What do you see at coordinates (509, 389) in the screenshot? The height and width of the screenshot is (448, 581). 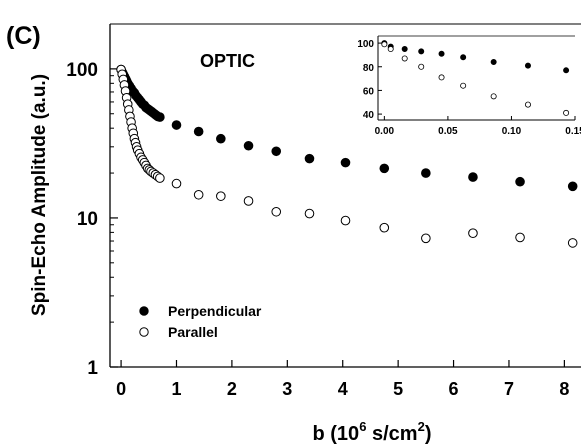 I see `x-tick-label: 7` at bounding box center [509, 389].